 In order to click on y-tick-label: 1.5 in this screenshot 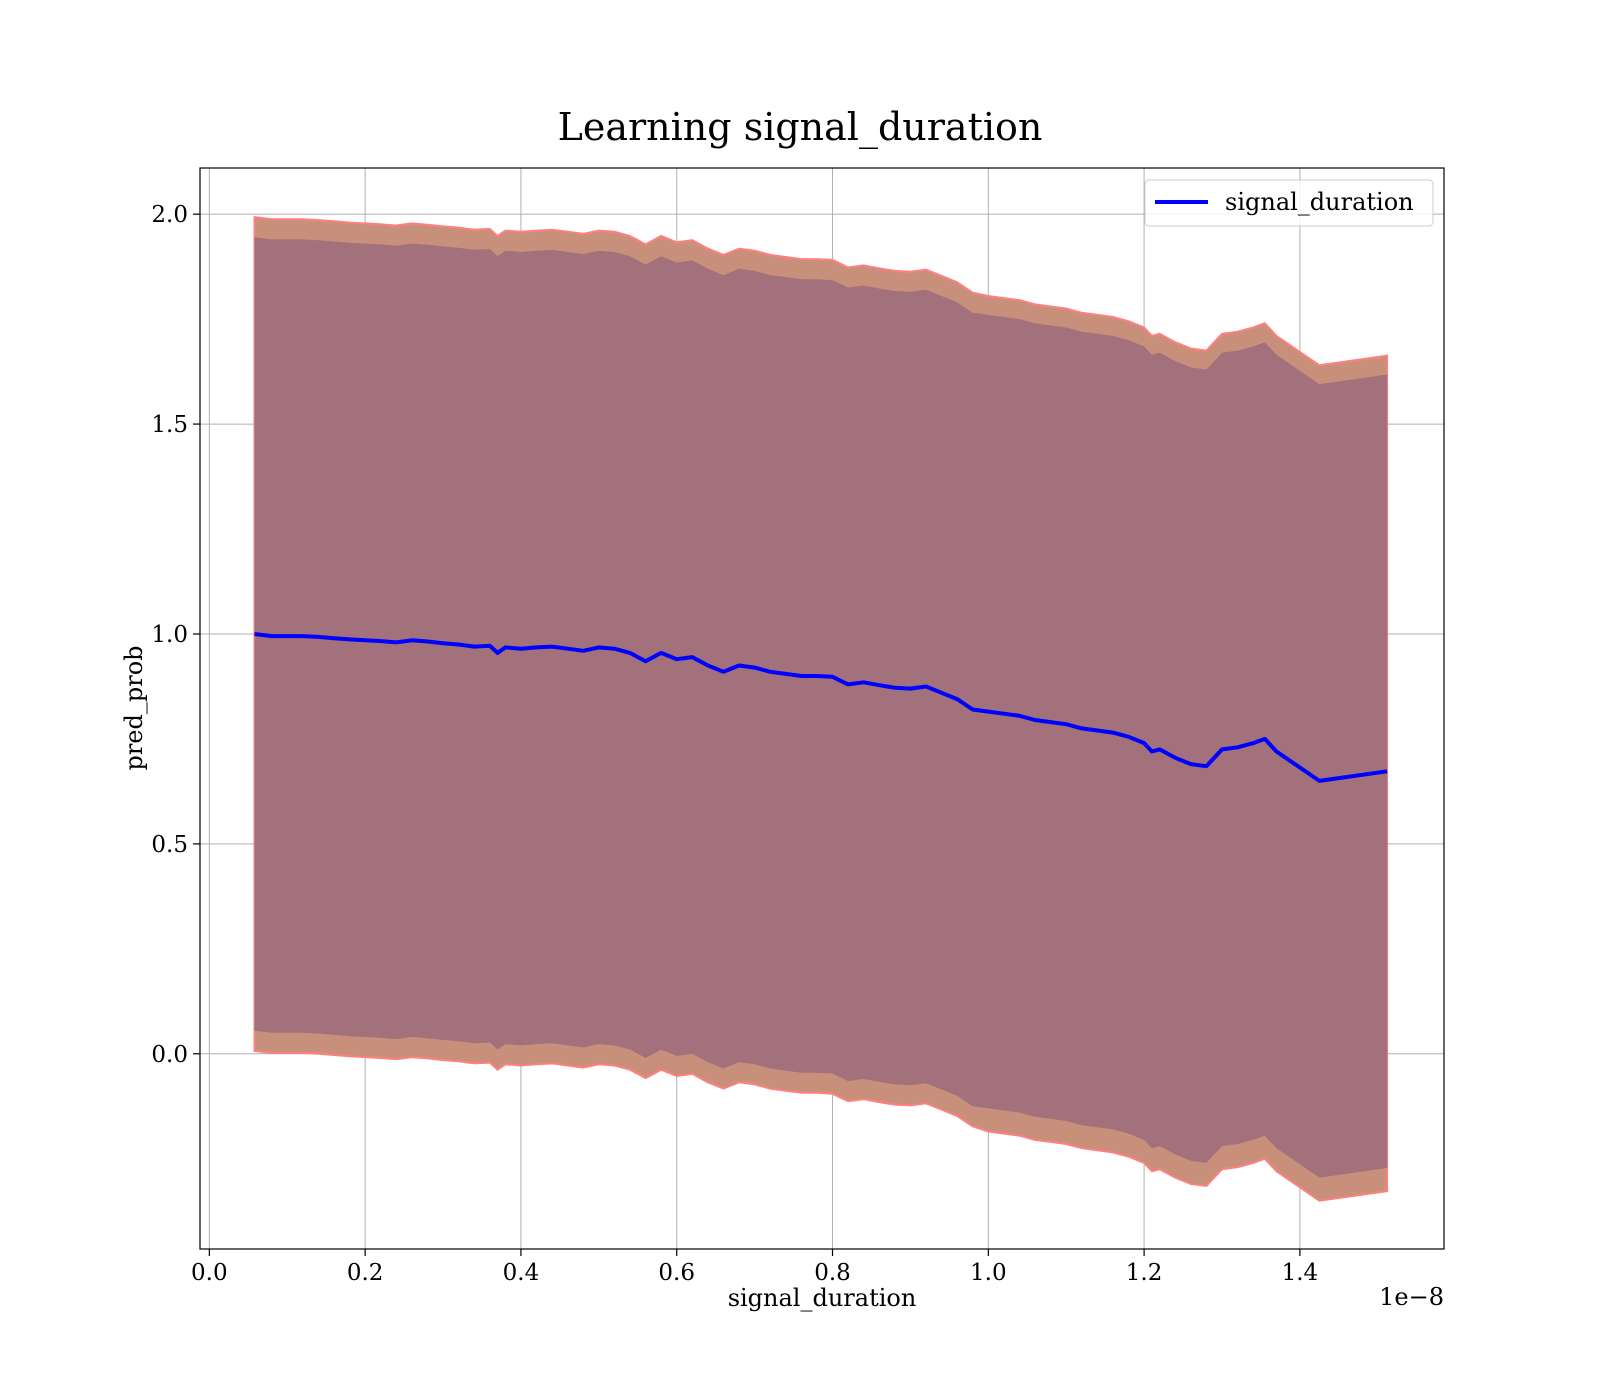, I will do `click(169, 425)`.